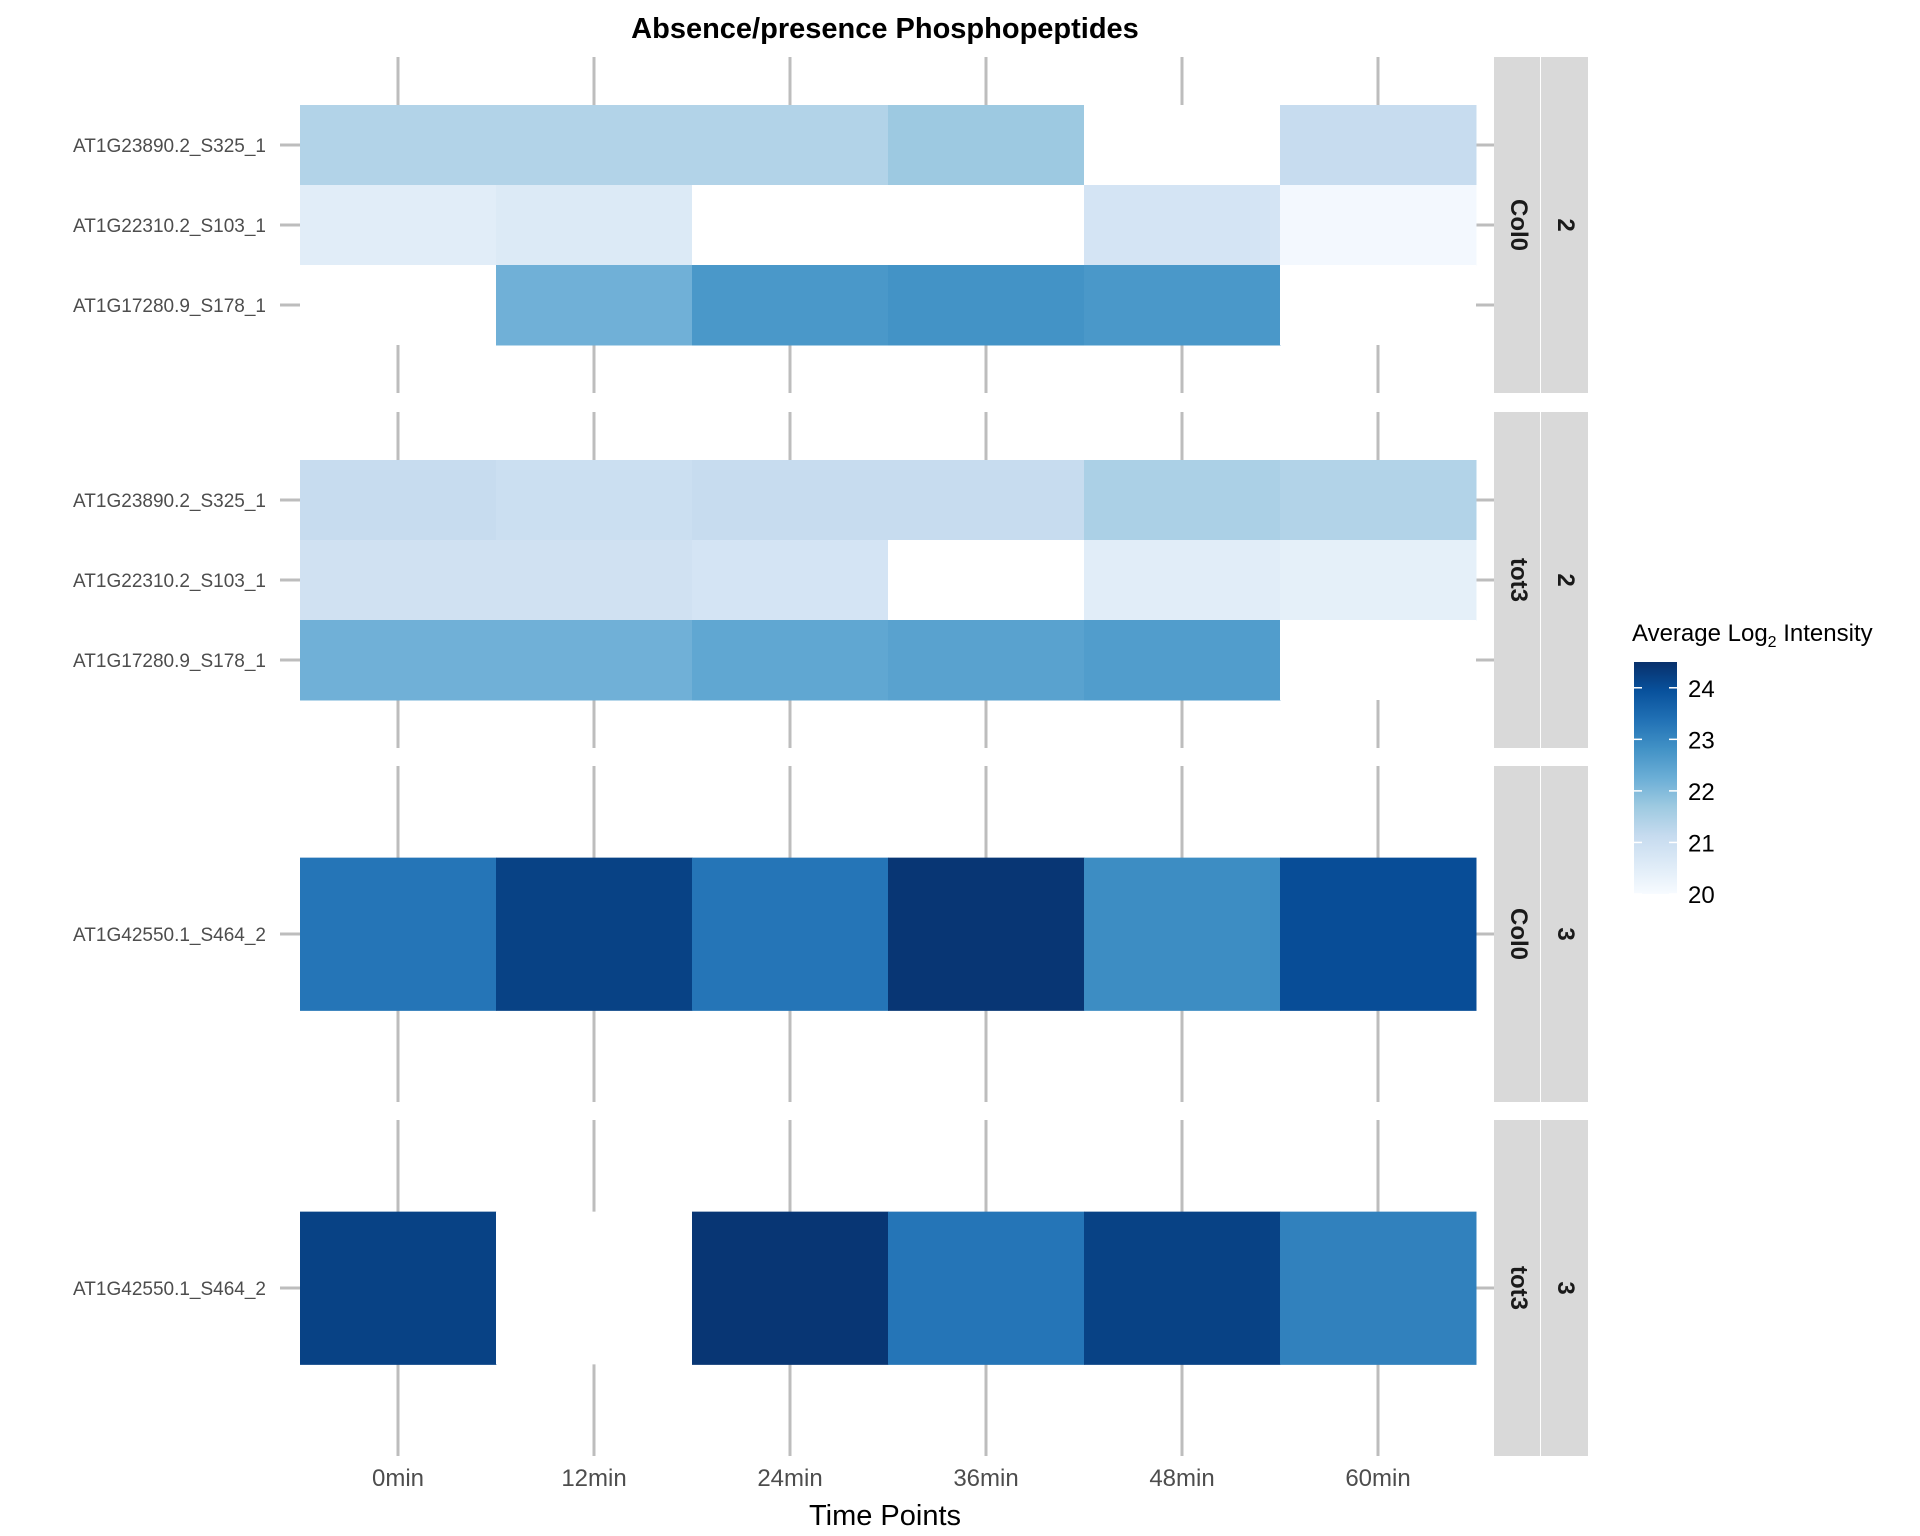  What do you see at coordinates (1655, 778) in the screenshot?
I see `legend-gradient` at bounding box center [1655, 778].